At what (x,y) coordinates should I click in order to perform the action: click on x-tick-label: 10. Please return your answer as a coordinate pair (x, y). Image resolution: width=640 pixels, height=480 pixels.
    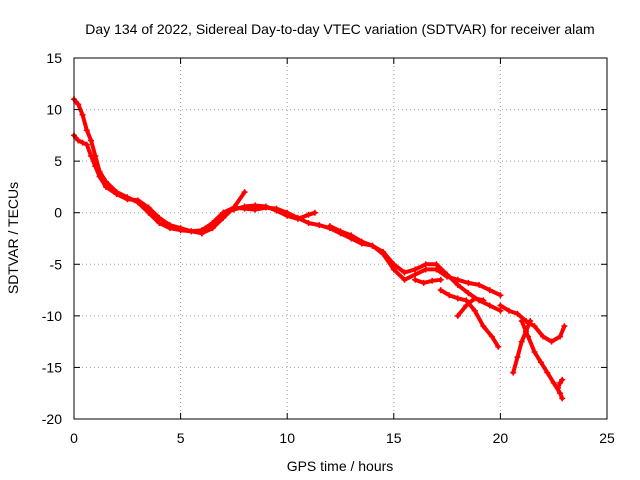
    Looking at the image, I should click on (287, 438).